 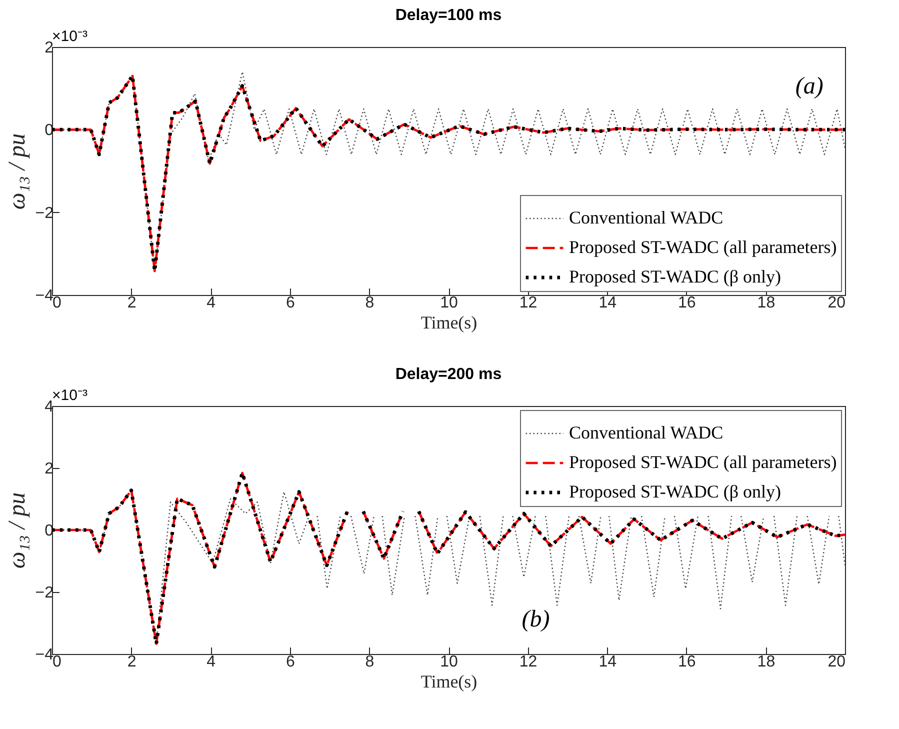 I want to click on chart-title: Delay=200 ms, so click(x=448, y=374).